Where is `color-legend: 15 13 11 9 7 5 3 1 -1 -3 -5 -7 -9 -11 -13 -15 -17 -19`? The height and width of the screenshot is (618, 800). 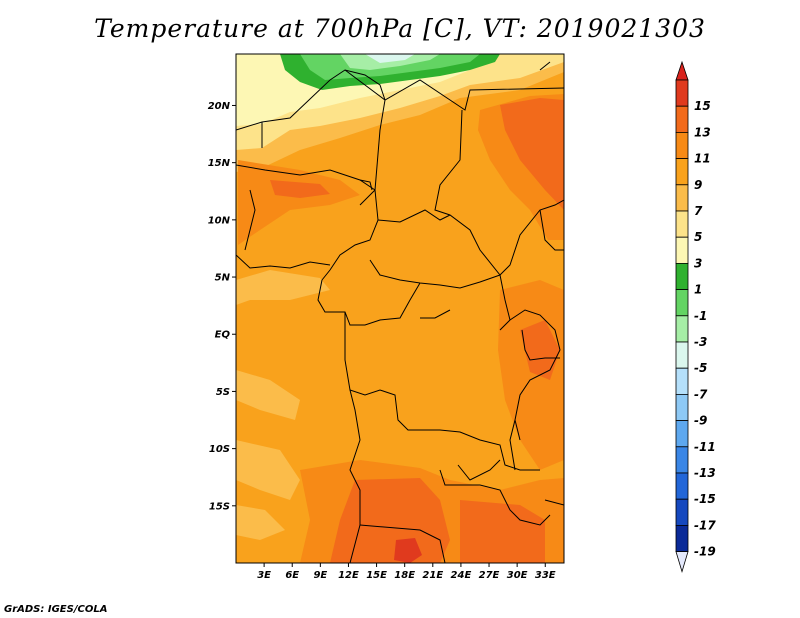 color-legend: 15 13 11 9 7 5 3 1 -1 -3 -5 -7 -9 -11 -13 -15 -17 -19 is located at coordinates (695, 316).